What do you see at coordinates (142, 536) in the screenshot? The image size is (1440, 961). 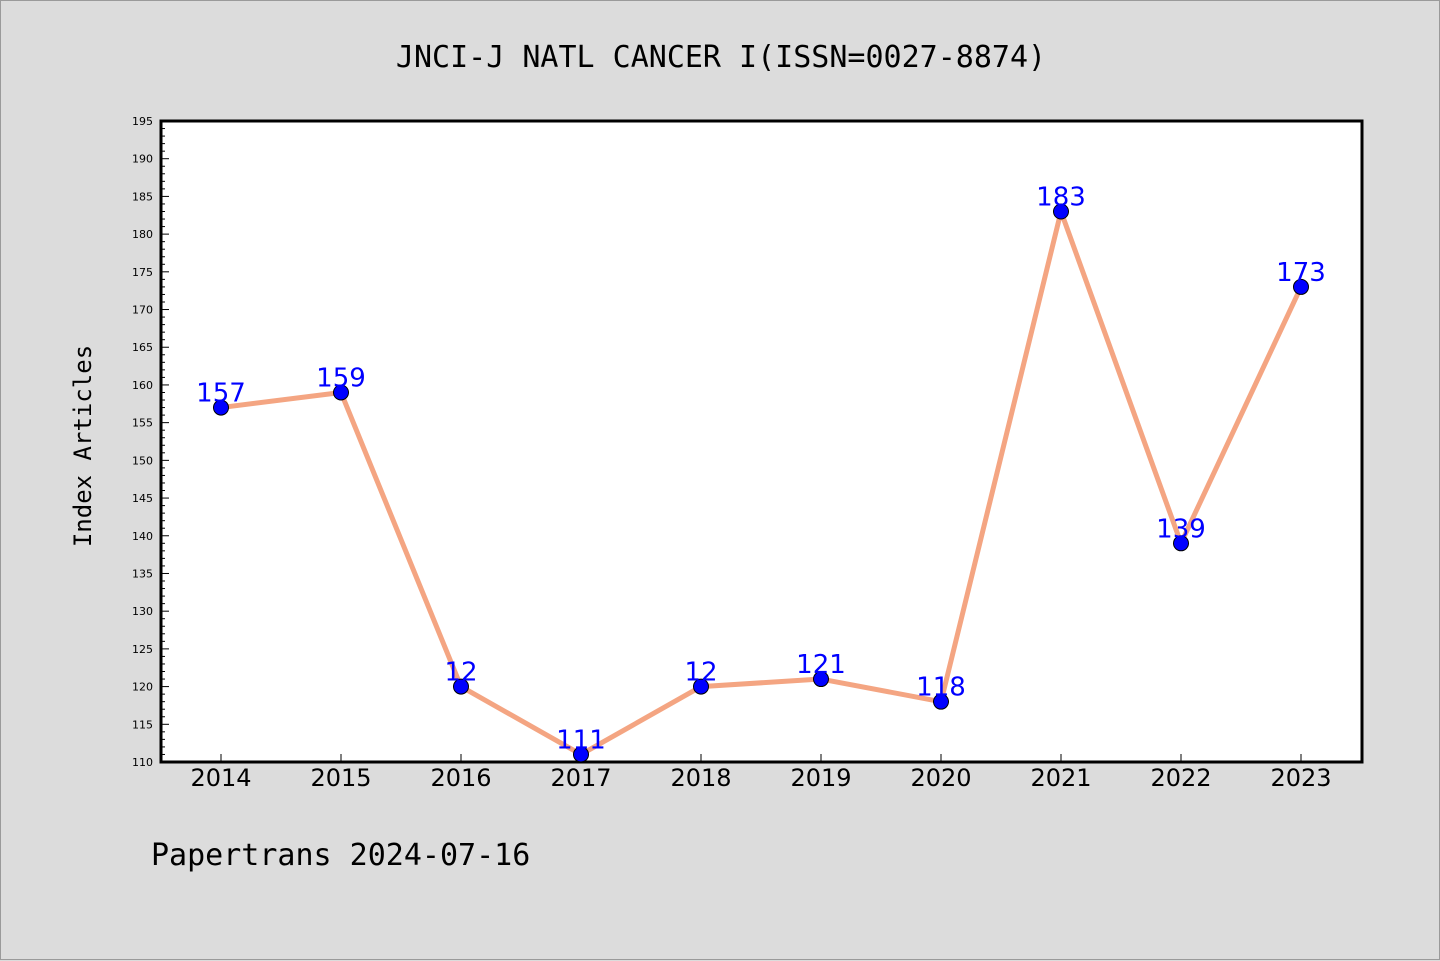 I see `y-tick-label: 140` at bounding box center [142, 536].